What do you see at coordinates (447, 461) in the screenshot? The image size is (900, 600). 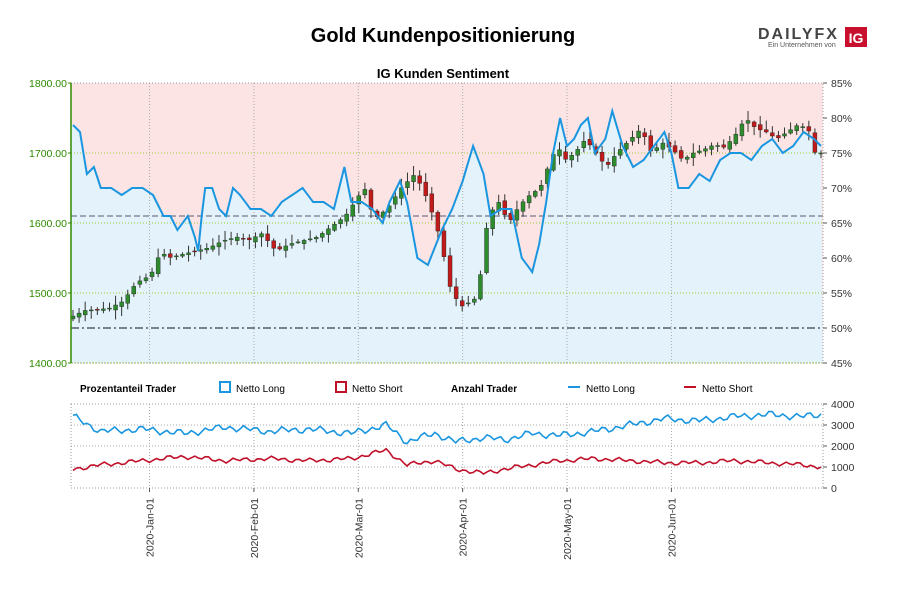 I see `short-count-line` at bounding box center [447, 461].